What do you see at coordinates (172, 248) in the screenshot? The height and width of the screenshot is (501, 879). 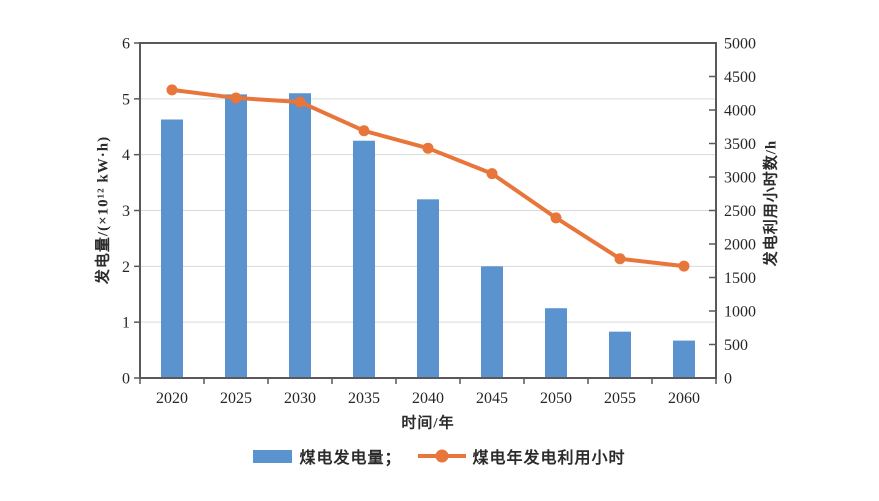 I see `bar-2020` at bounding box center [172, 248].